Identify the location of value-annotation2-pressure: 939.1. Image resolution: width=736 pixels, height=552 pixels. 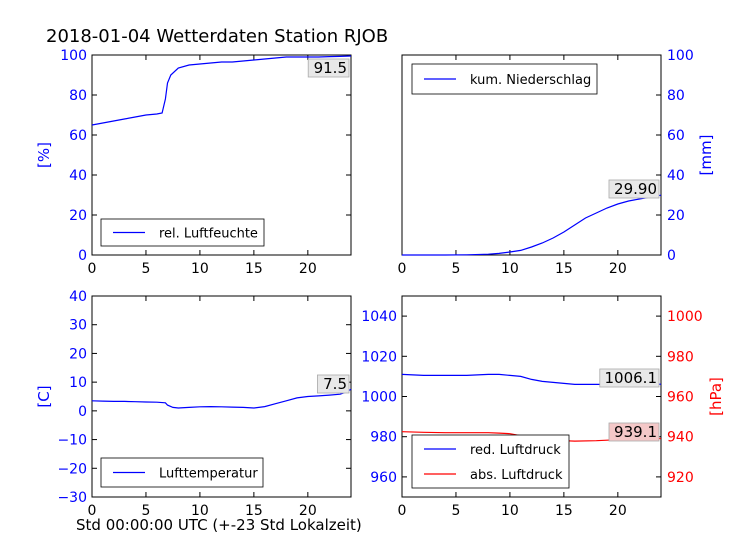
(635, 432).